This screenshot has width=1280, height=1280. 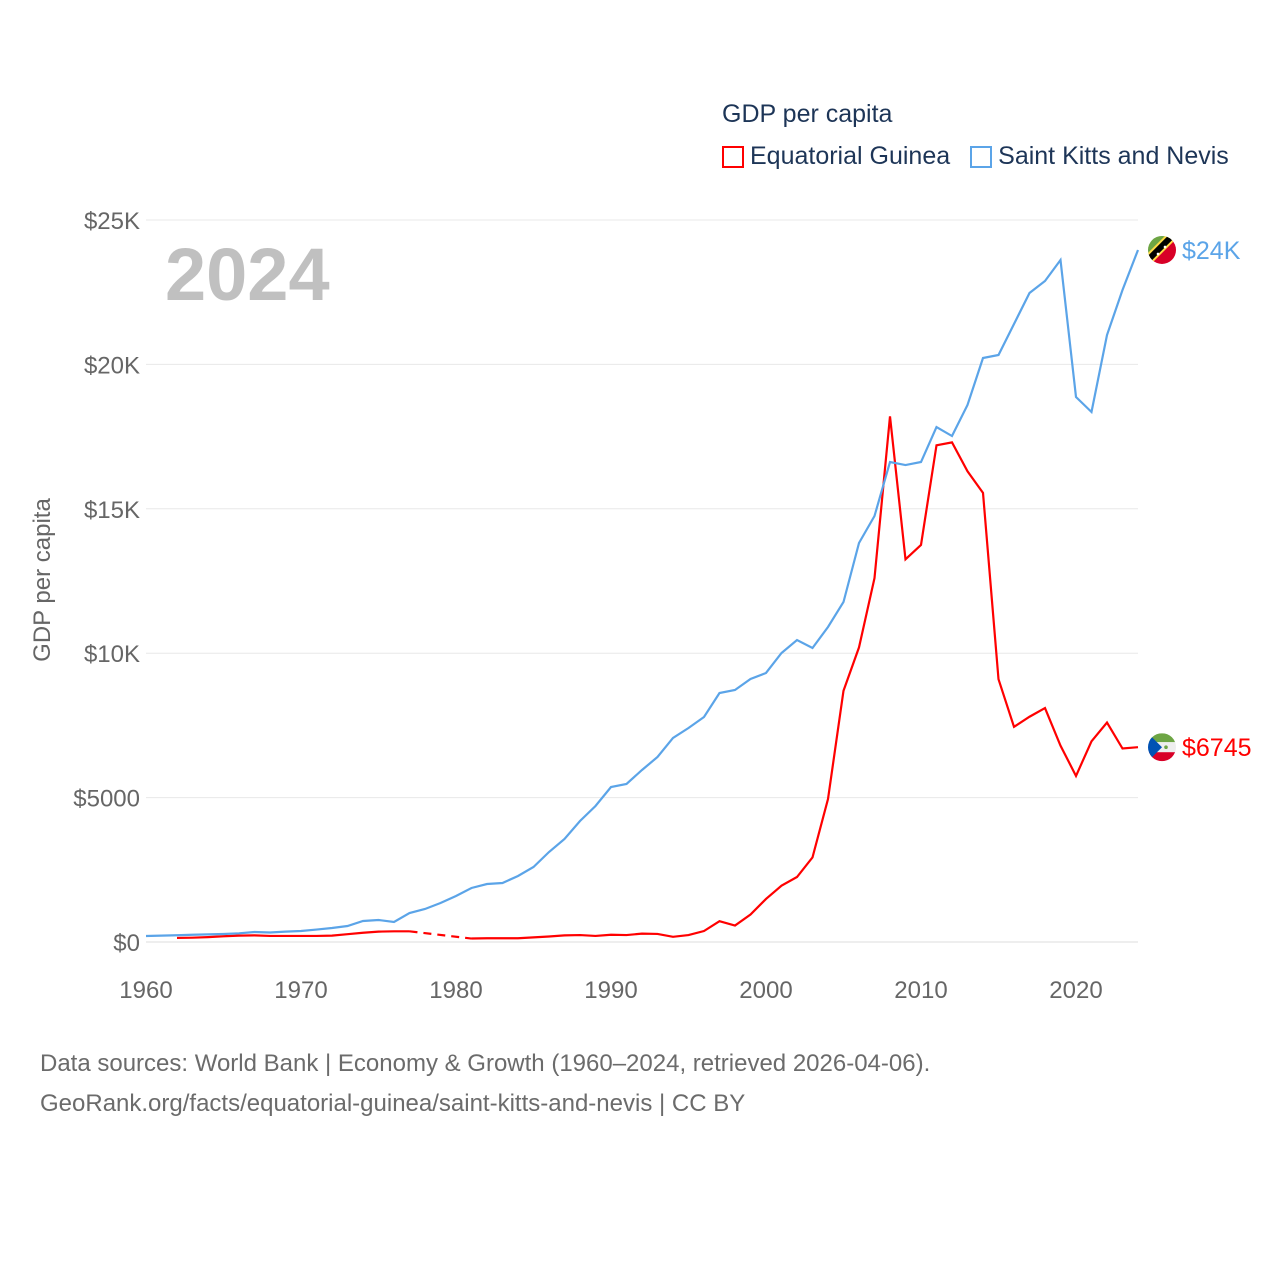 I want to click on x-tick-label: 2020, so click(x=1075, y=990).